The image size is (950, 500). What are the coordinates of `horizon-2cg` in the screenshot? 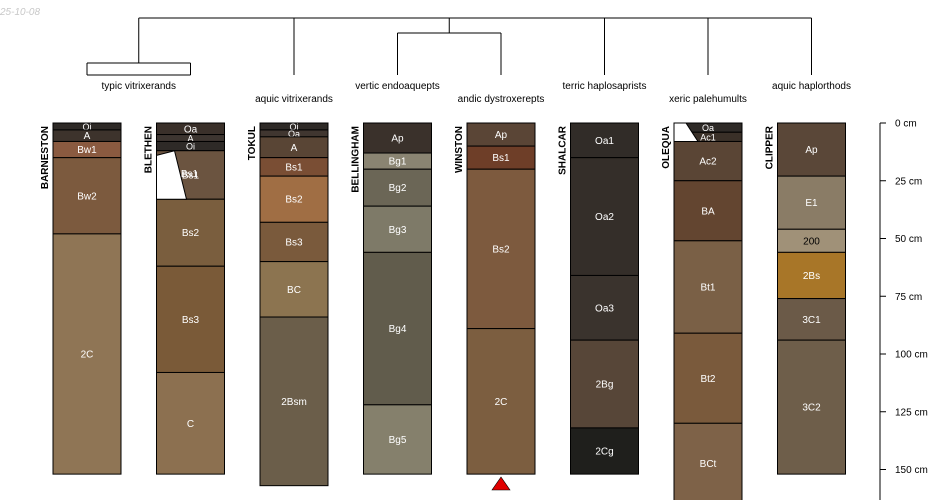 It's located at (604, 451).